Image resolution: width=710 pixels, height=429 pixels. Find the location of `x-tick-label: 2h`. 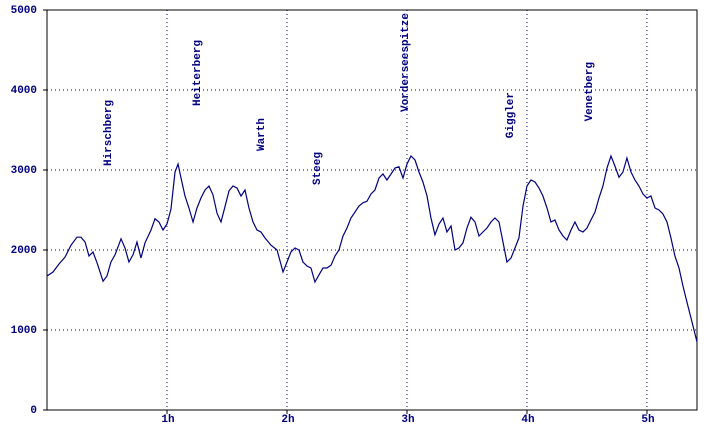

x-tick-label: 2h is located at coordinates (287, 420).